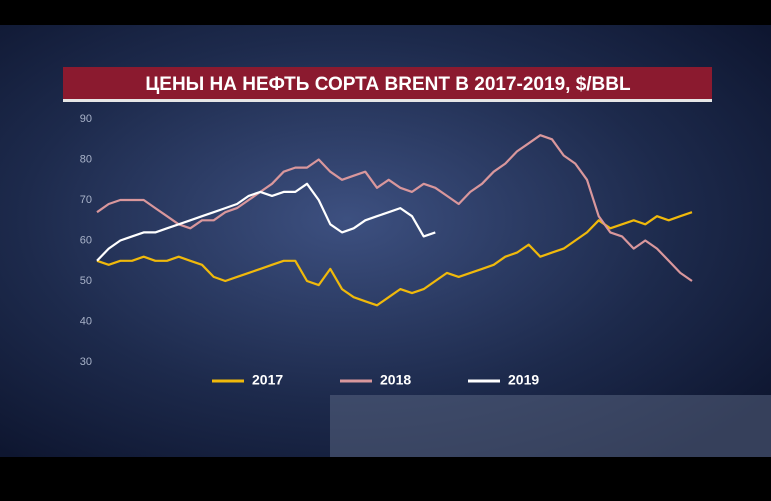 The height and width of the screenshot is (501, 771). What do you see at coordinates (86, 240) in the screenshot?
I see `y-tick-label: 60` at bounding box center [86, 240].